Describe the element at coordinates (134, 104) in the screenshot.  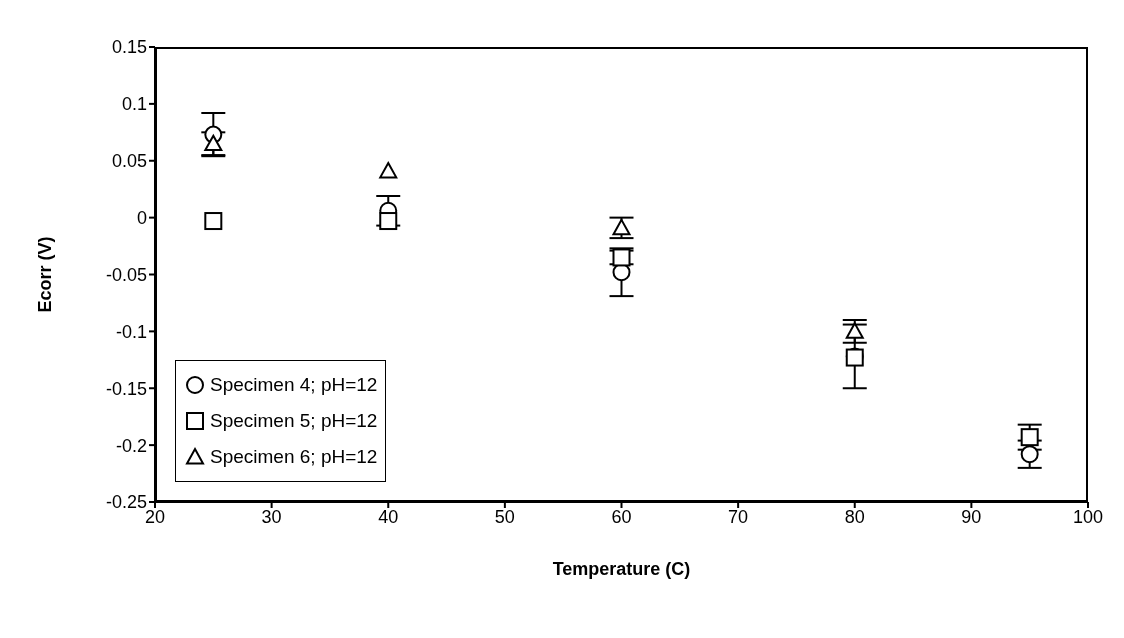
I see `y-tick-label: 0.1` at that location.